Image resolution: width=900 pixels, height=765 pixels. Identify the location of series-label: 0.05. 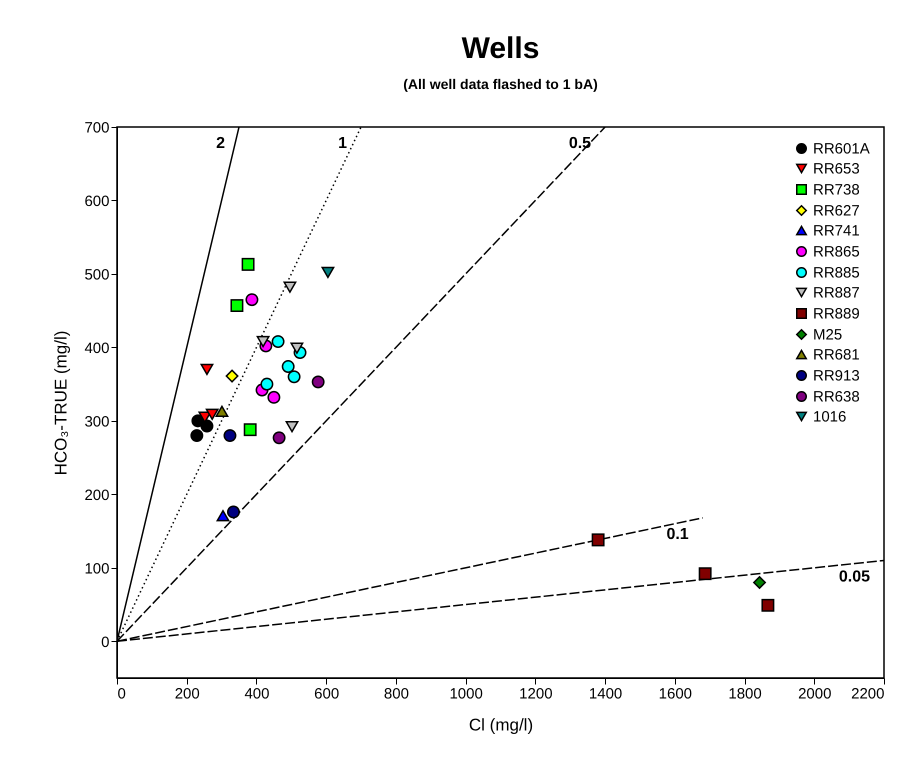
(854, 577).